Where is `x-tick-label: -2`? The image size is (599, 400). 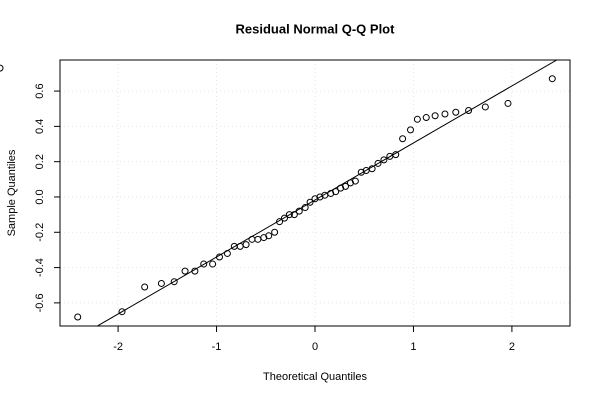 x-tick-label: -2 is located at coordinates (118, 347).